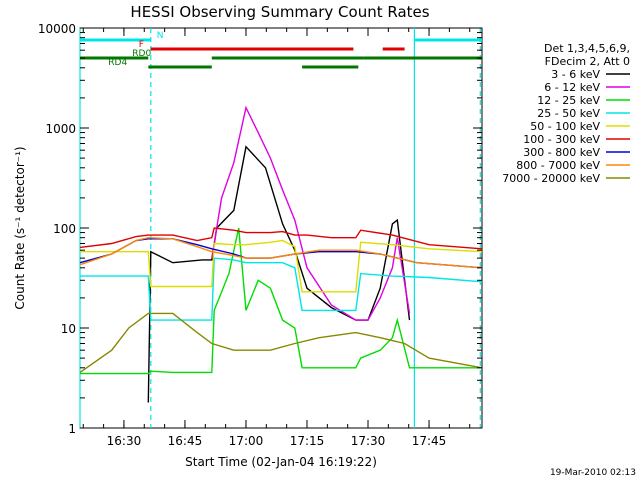  I want to click on state-bar-label-3: RD4, so click(117, 63).